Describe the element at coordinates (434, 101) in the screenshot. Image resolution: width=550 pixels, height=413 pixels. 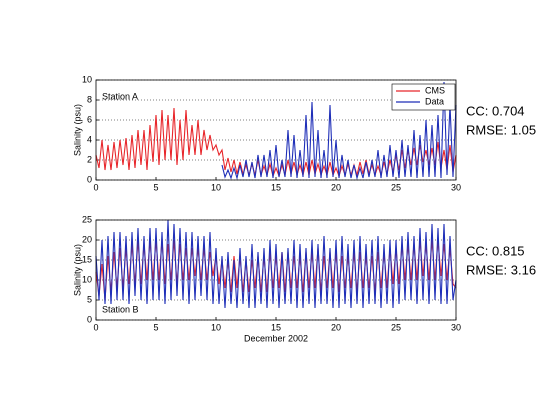
I see `legend-label: Data` at that location.